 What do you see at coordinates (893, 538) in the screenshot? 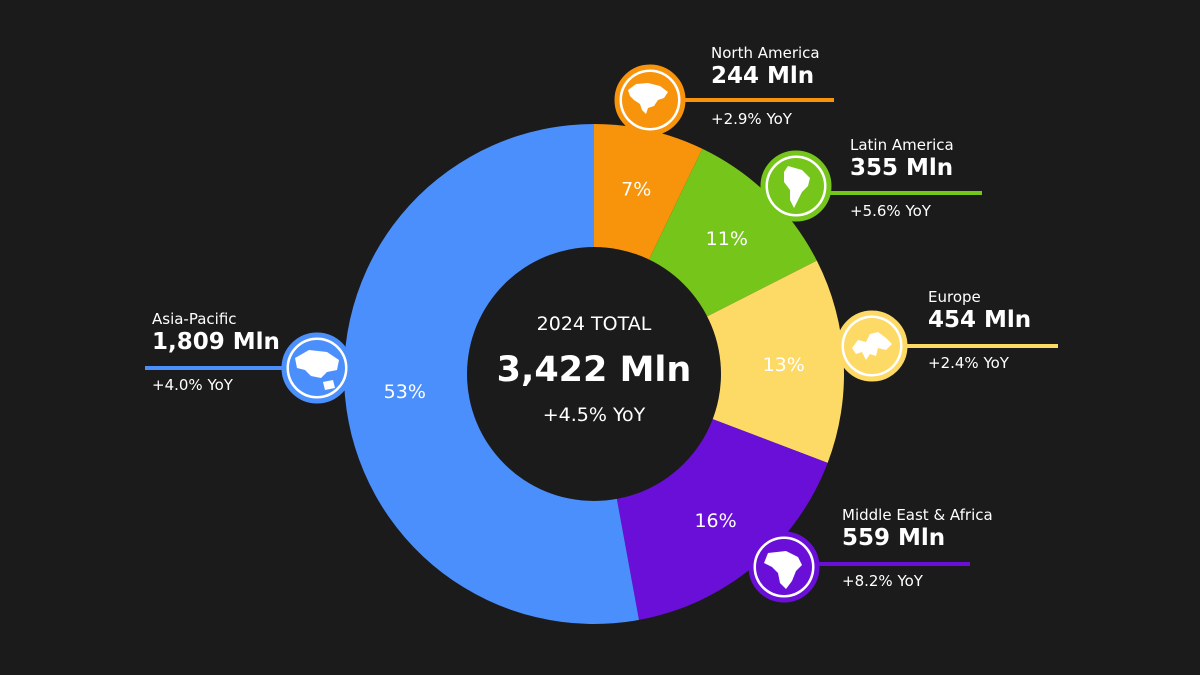
I see `region-value-middle-east-africa: 559 Mln` at bounding box center [893, 538].